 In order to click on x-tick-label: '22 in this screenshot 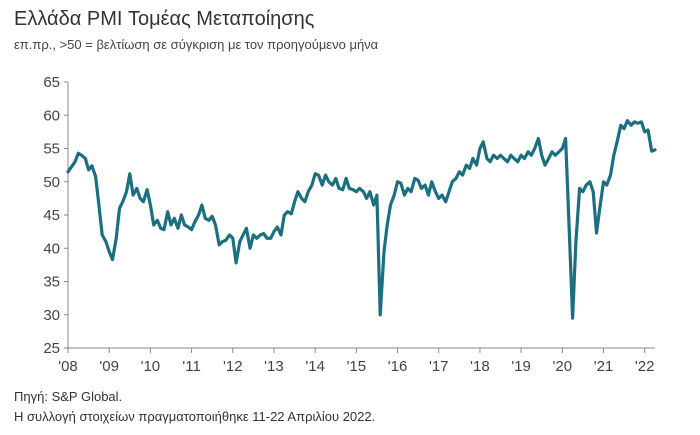, I will do `click(645, 366)`.